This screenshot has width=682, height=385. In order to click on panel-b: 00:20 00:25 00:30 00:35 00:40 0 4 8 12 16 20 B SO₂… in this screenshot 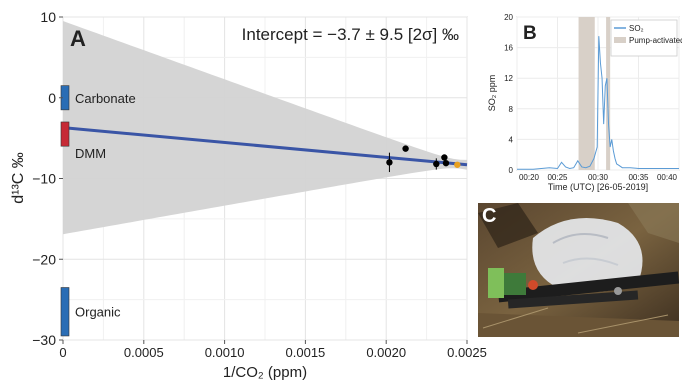, I will do `click(584, 102)`.